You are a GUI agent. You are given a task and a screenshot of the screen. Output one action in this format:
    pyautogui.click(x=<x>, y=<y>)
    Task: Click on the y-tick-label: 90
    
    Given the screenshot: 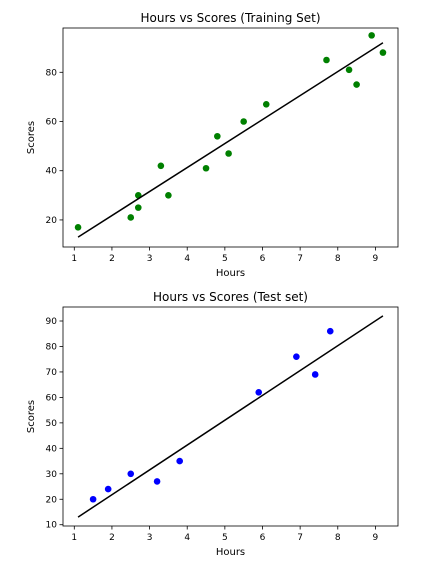 What is the action you would take?
    pyautogui.click(x=52, y=322)
    